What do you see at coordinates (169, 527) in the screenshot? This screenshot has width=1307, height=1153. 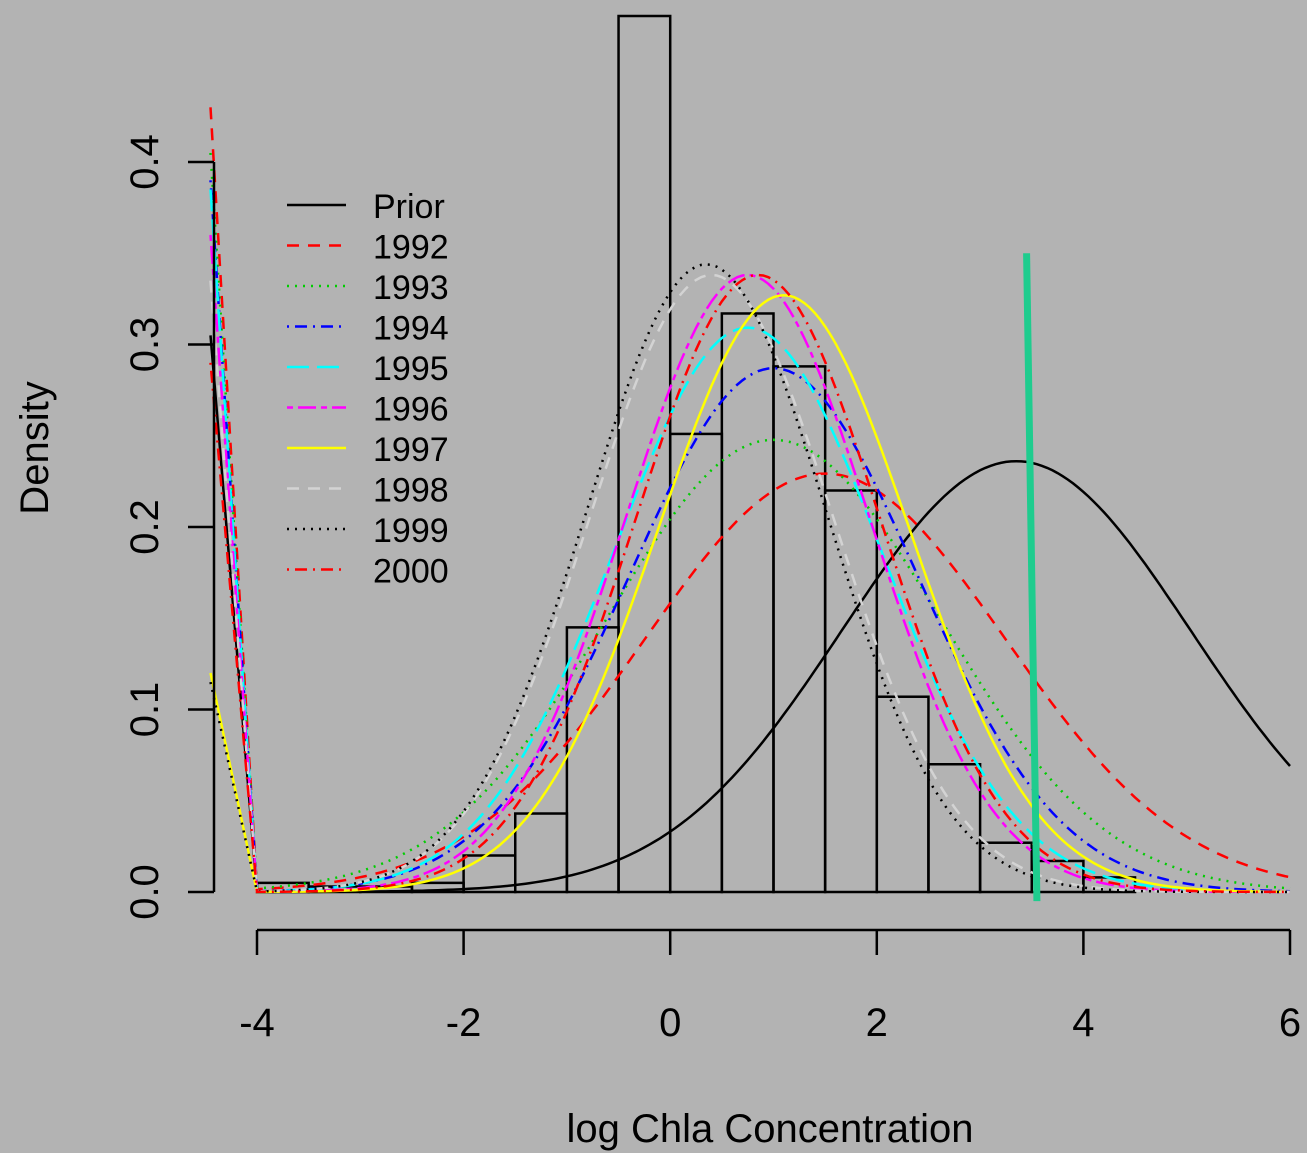 I see `y-axis: 0.0 0.1 0.2 0.3 0.4` at bounding box center [169, 527].